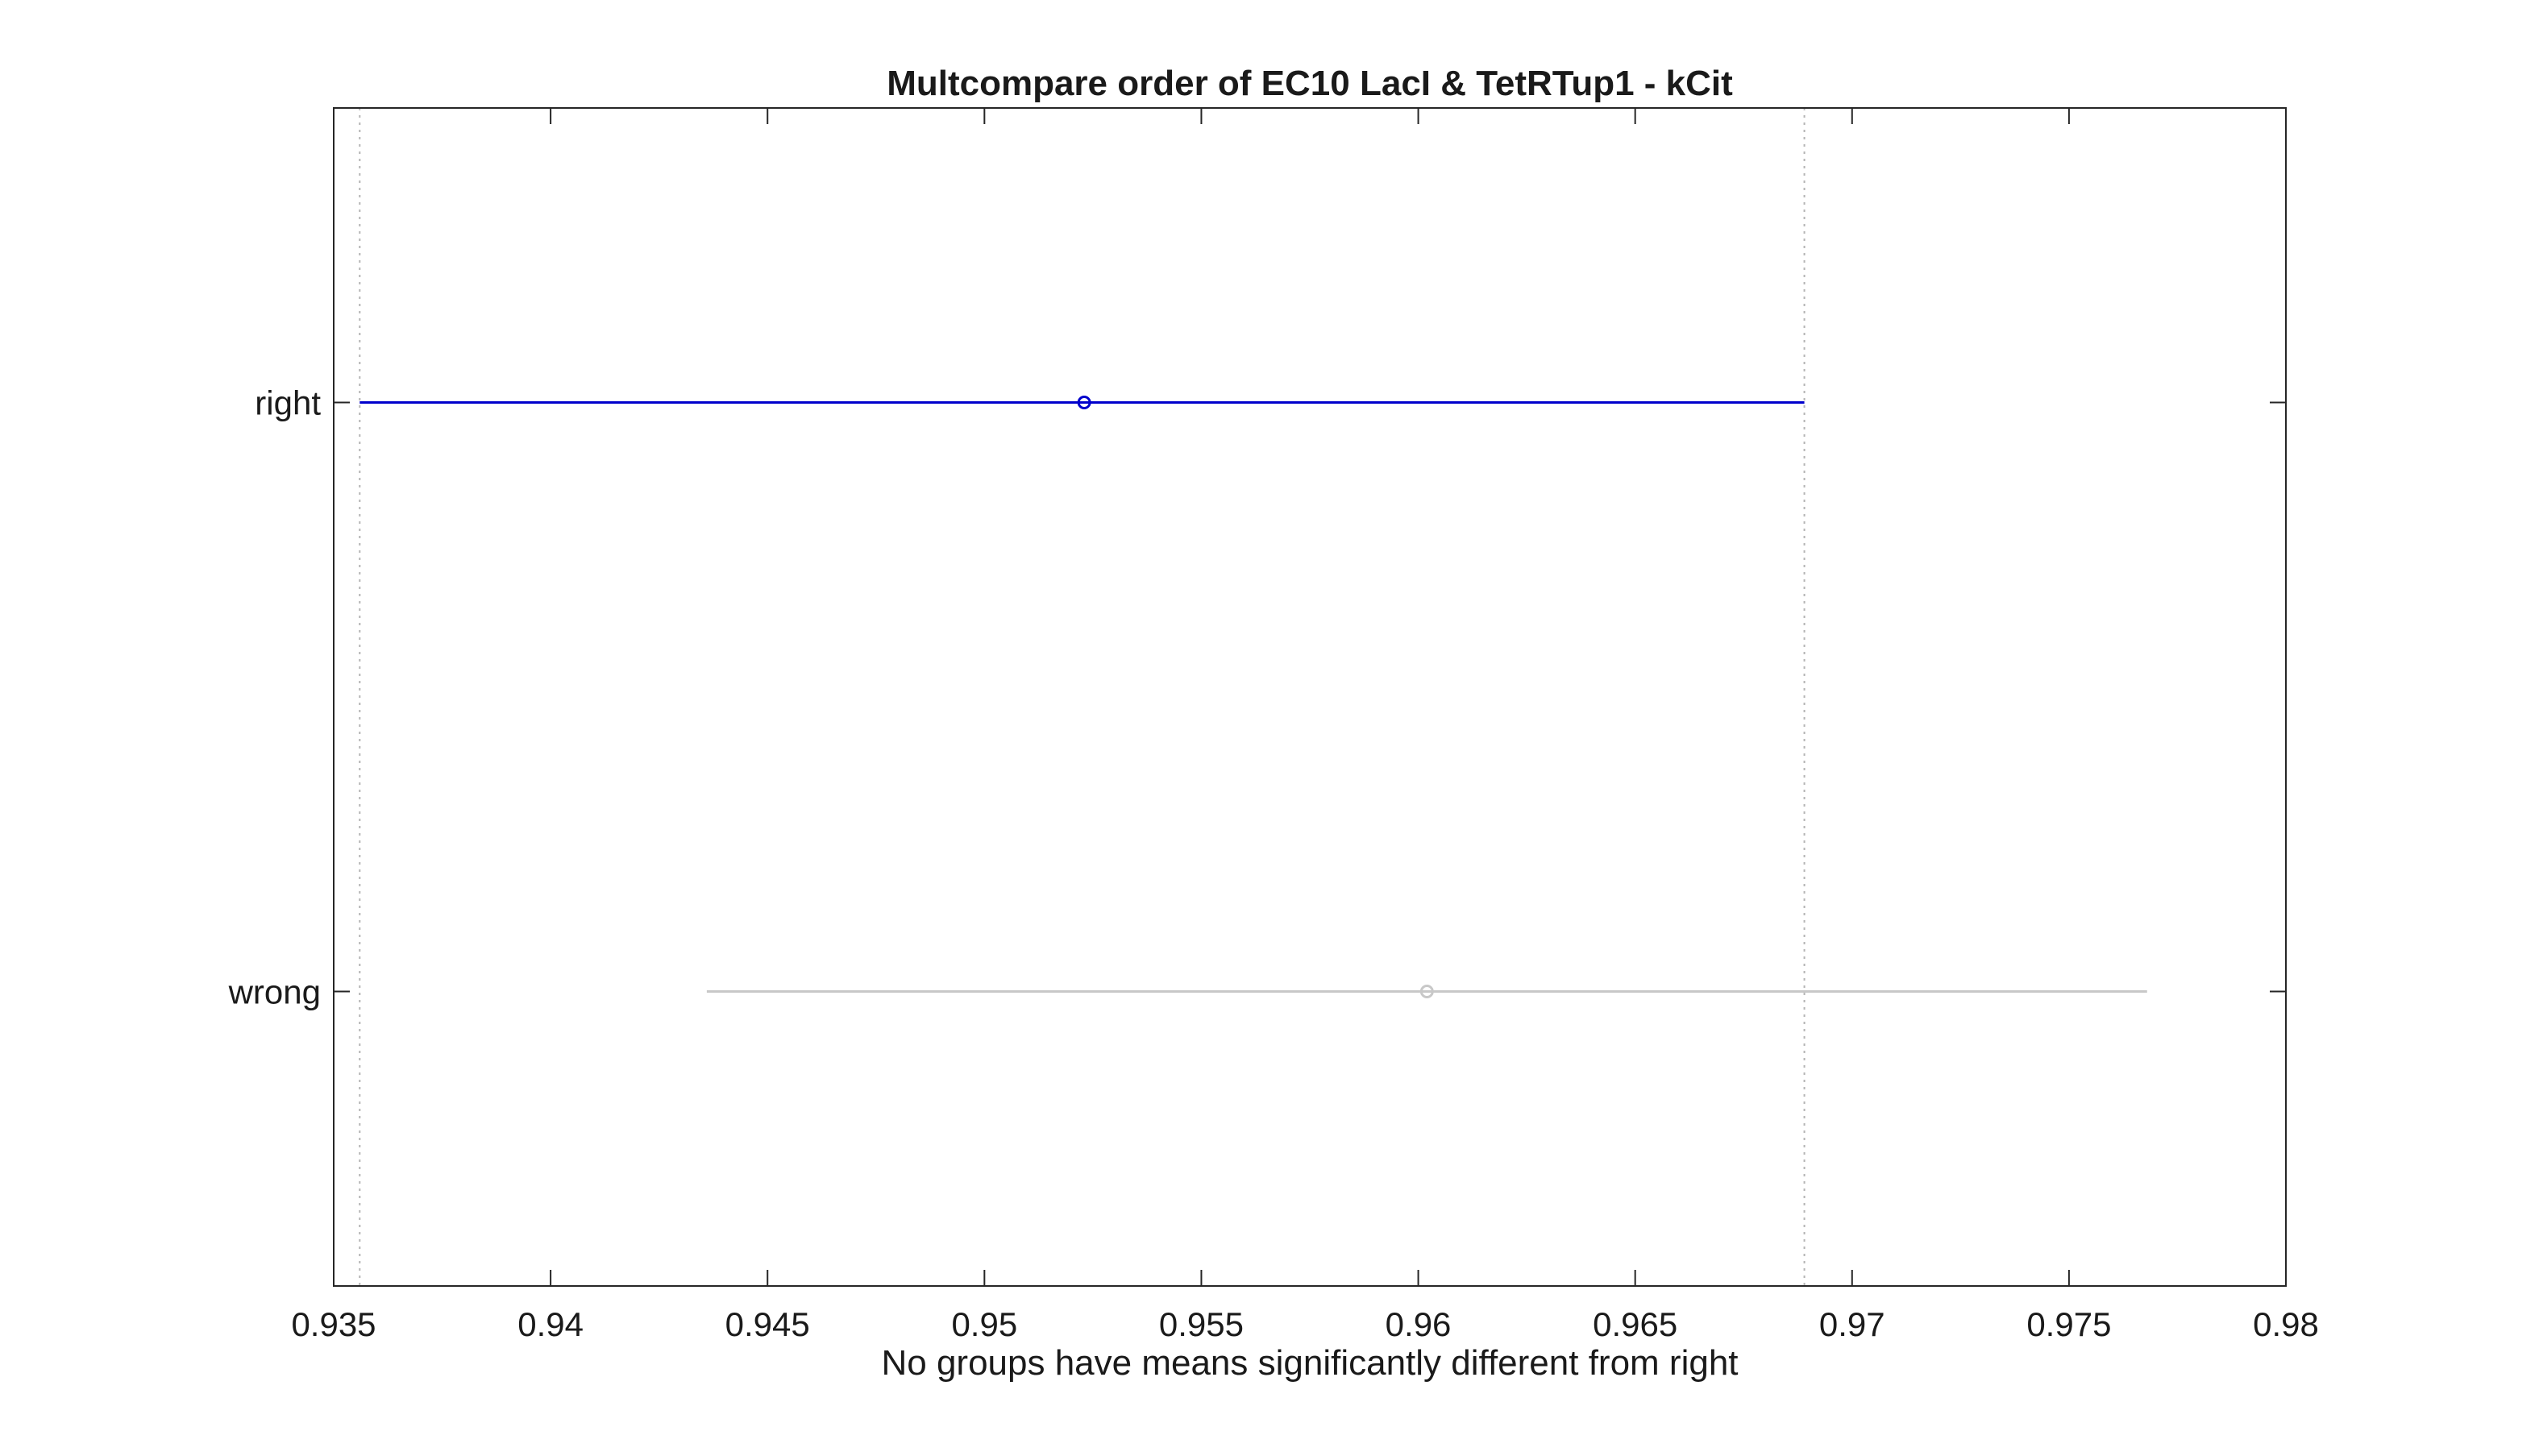  I want to click on x-tick-label: 0.98, so click(2286, 1324).